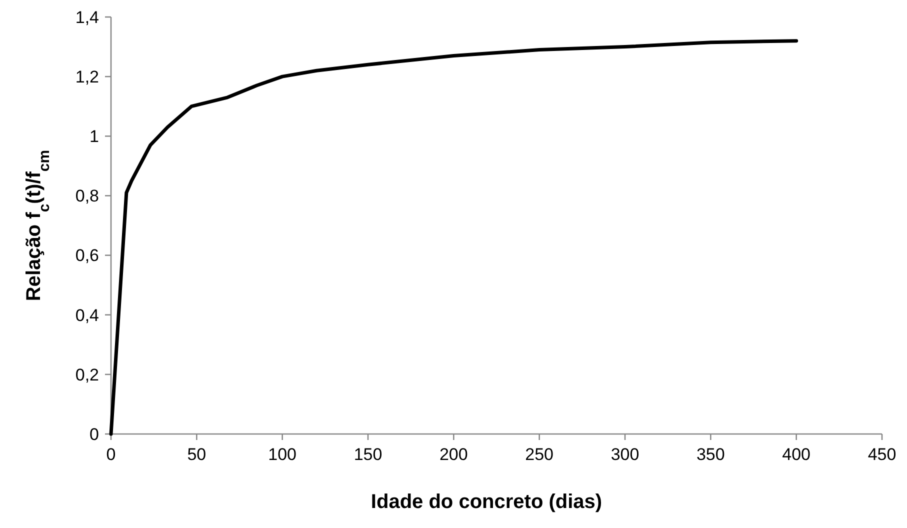  Describe the element at coordinates (796, 454) in the screenshot. I see `x-tick-label: 400` at that location.